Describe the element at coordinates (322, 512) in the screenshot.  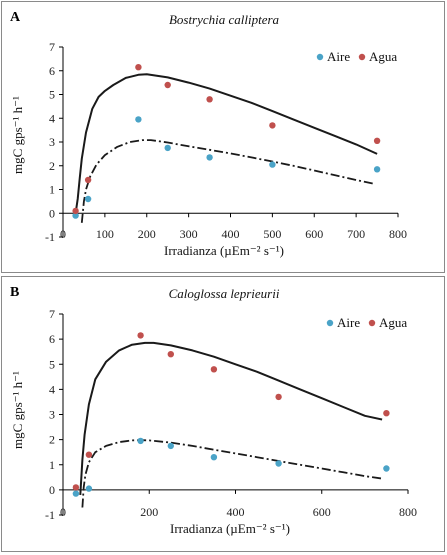
I see `panel-b-x-tick-label: 600` at that location.